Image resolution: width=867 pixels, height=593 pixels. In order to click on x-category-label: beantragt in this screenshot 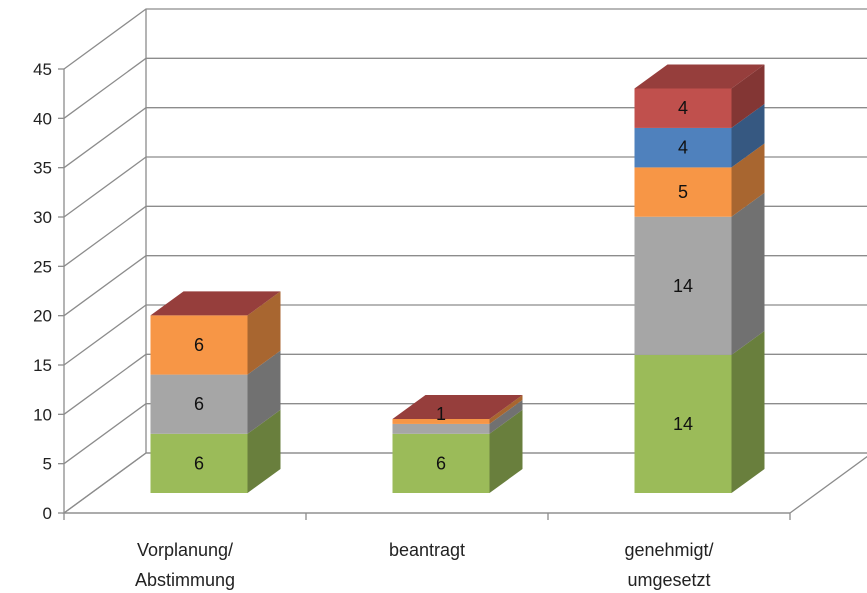, I will do `click(427, 550)`.